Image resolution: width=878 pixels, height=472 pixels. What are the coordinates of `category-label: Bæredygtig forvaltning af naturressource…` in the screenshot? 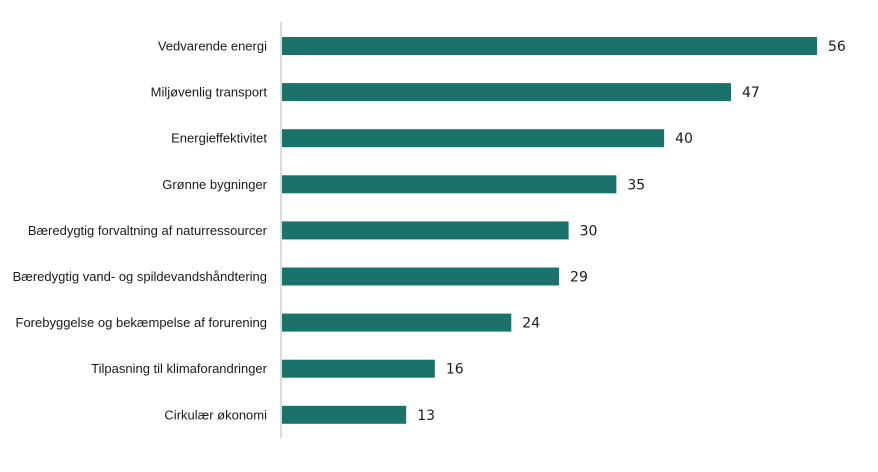 It's located at (148, 230).